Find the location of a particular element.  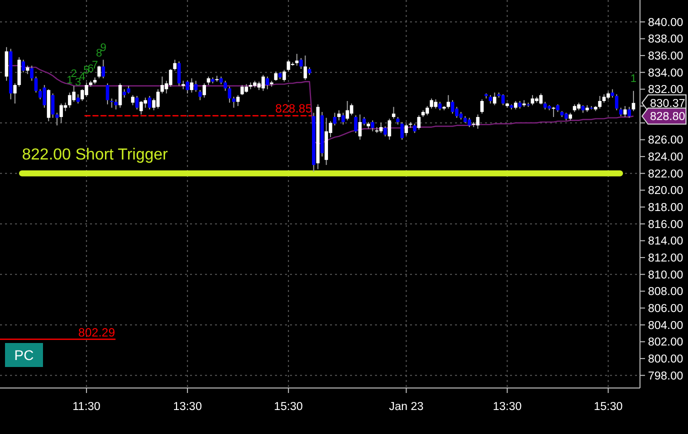

text: 9 is located at coordinates (103, 48).